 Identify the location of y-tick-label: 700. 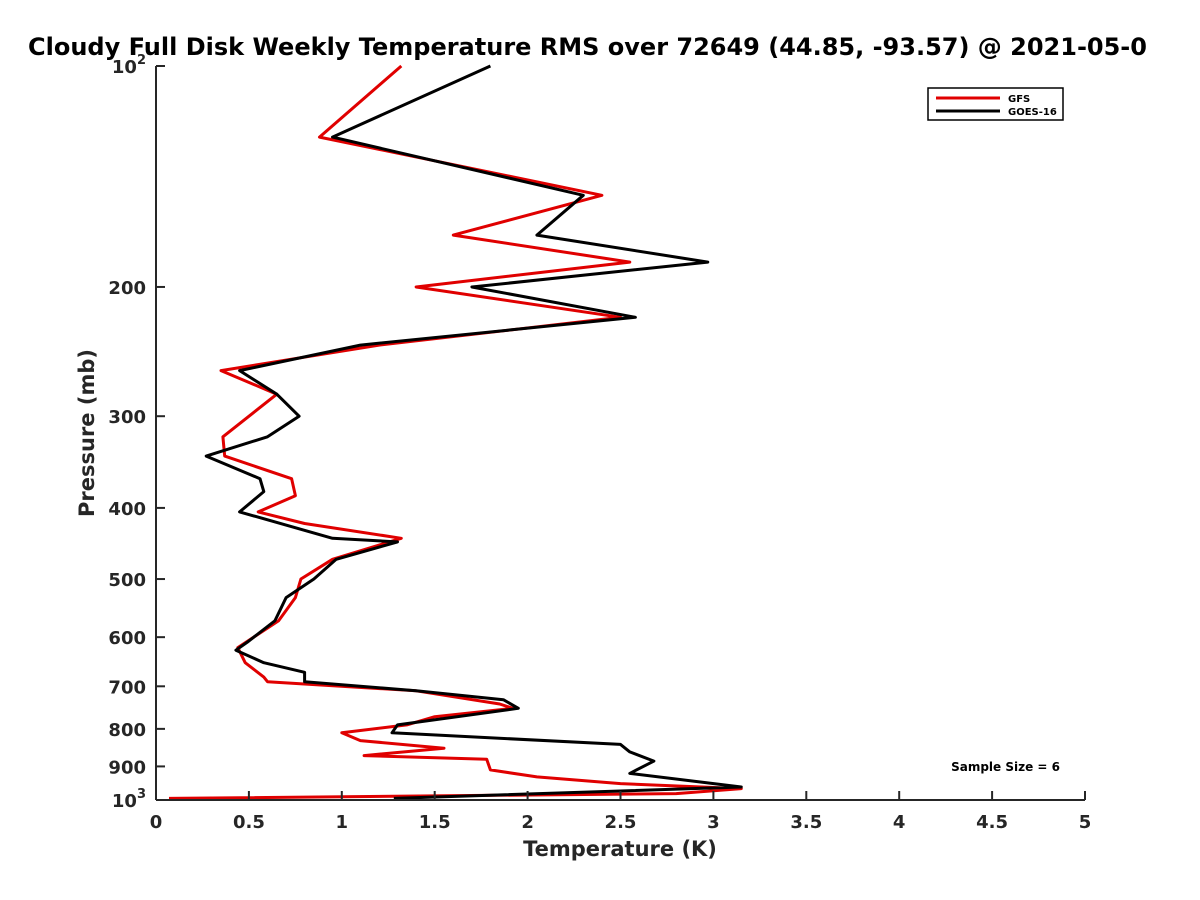
(127, 687).